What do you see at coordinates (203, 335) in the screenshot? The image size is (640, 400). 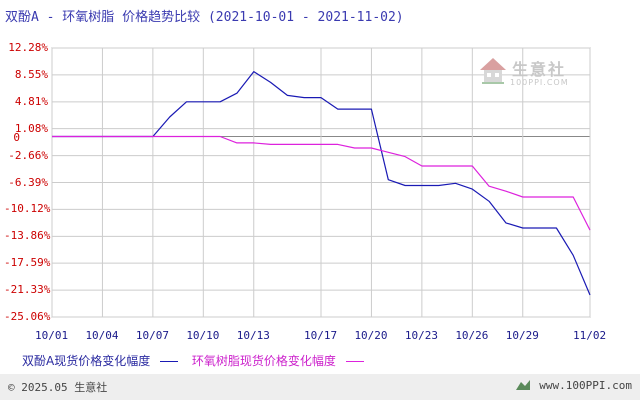 I see `x-tick-label: 10/10` at bounding box center [203, 335].